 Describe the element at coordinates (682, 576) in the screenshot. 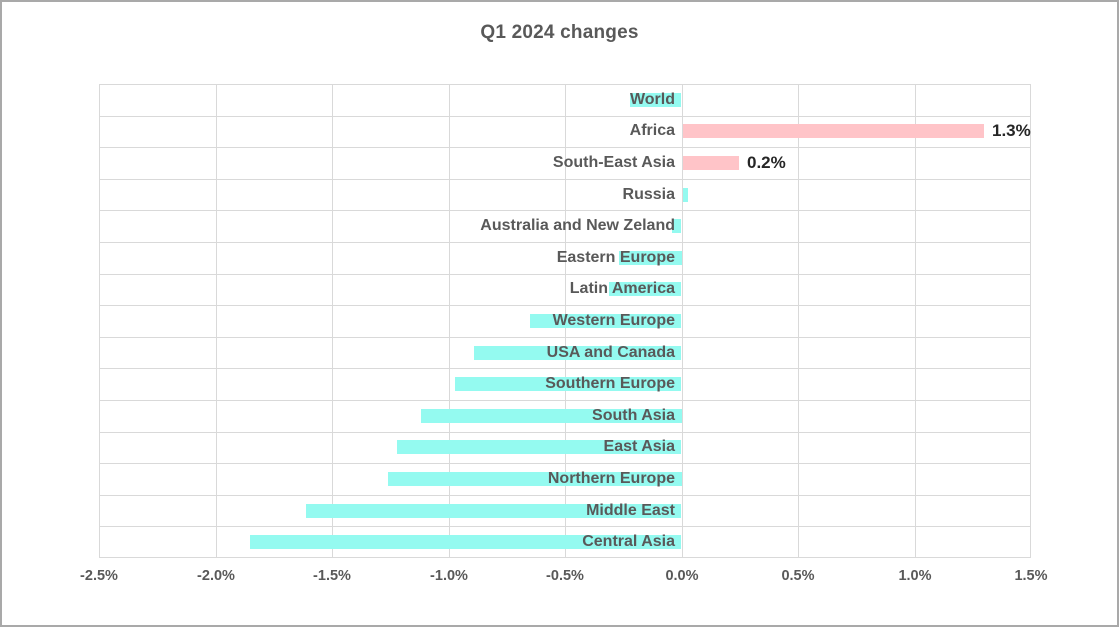

I see `x-tick-label: 0.0%` at that location.